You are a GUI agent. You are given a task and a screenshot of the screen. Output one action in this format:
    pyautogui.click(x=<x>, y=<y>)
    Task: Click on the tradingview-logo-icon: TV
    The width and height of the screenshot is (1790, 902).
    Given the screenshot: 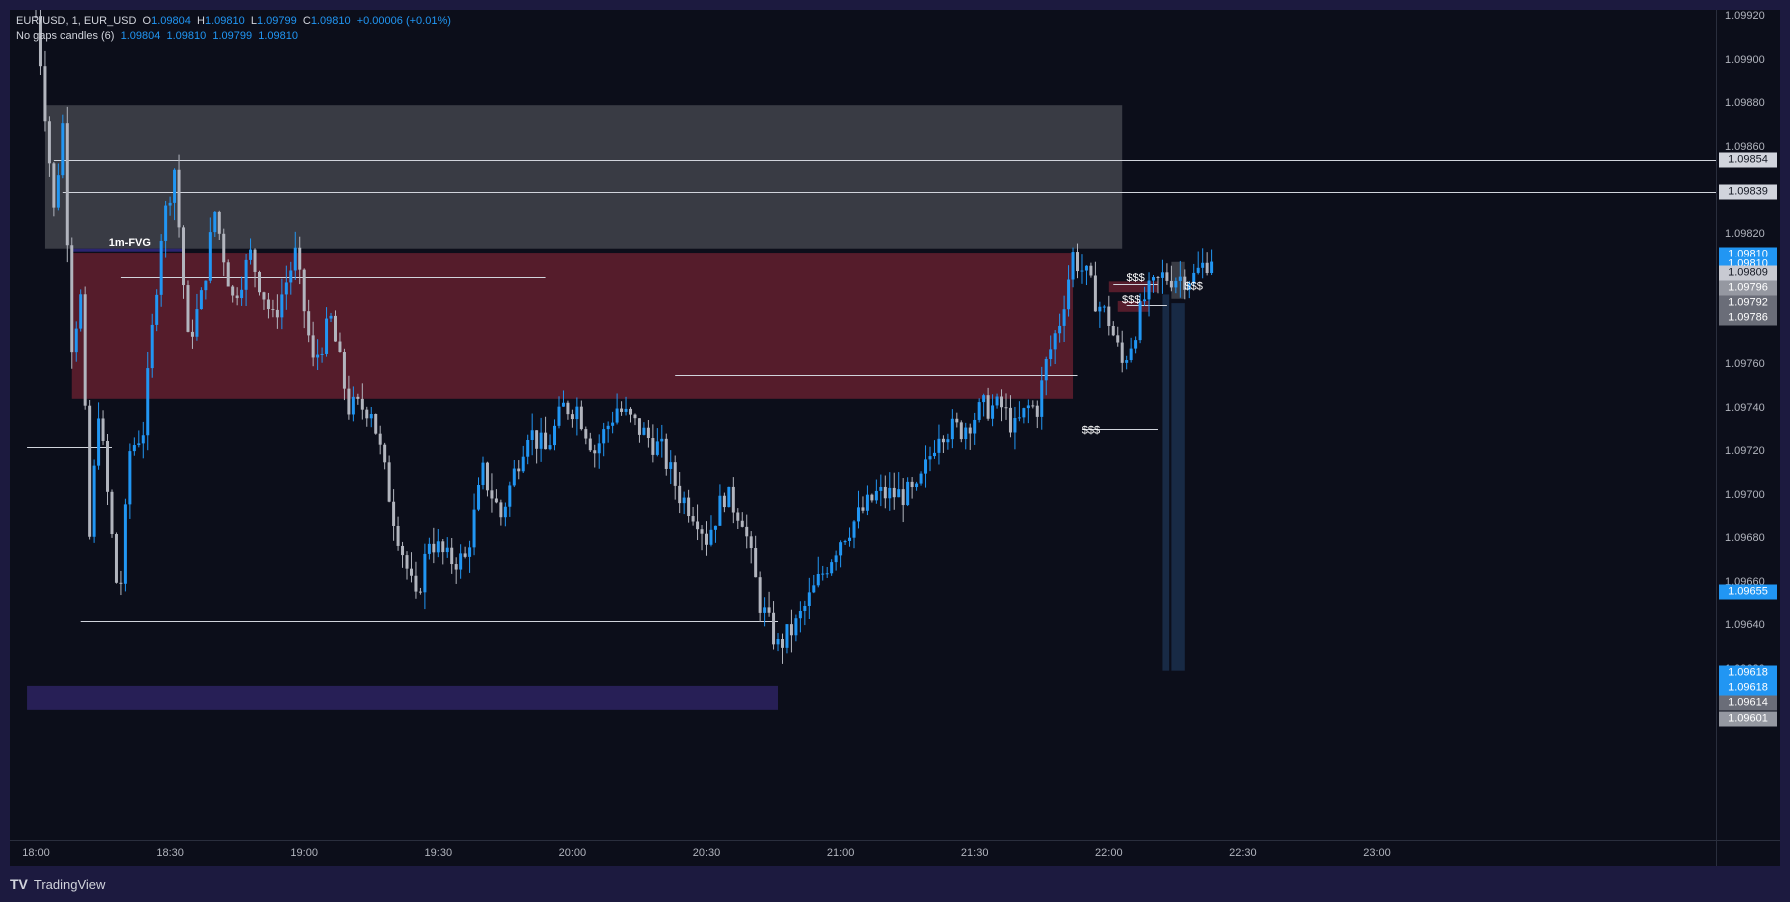 What is the action you would take?
    pyautogui.click(x=19, y=884)
    